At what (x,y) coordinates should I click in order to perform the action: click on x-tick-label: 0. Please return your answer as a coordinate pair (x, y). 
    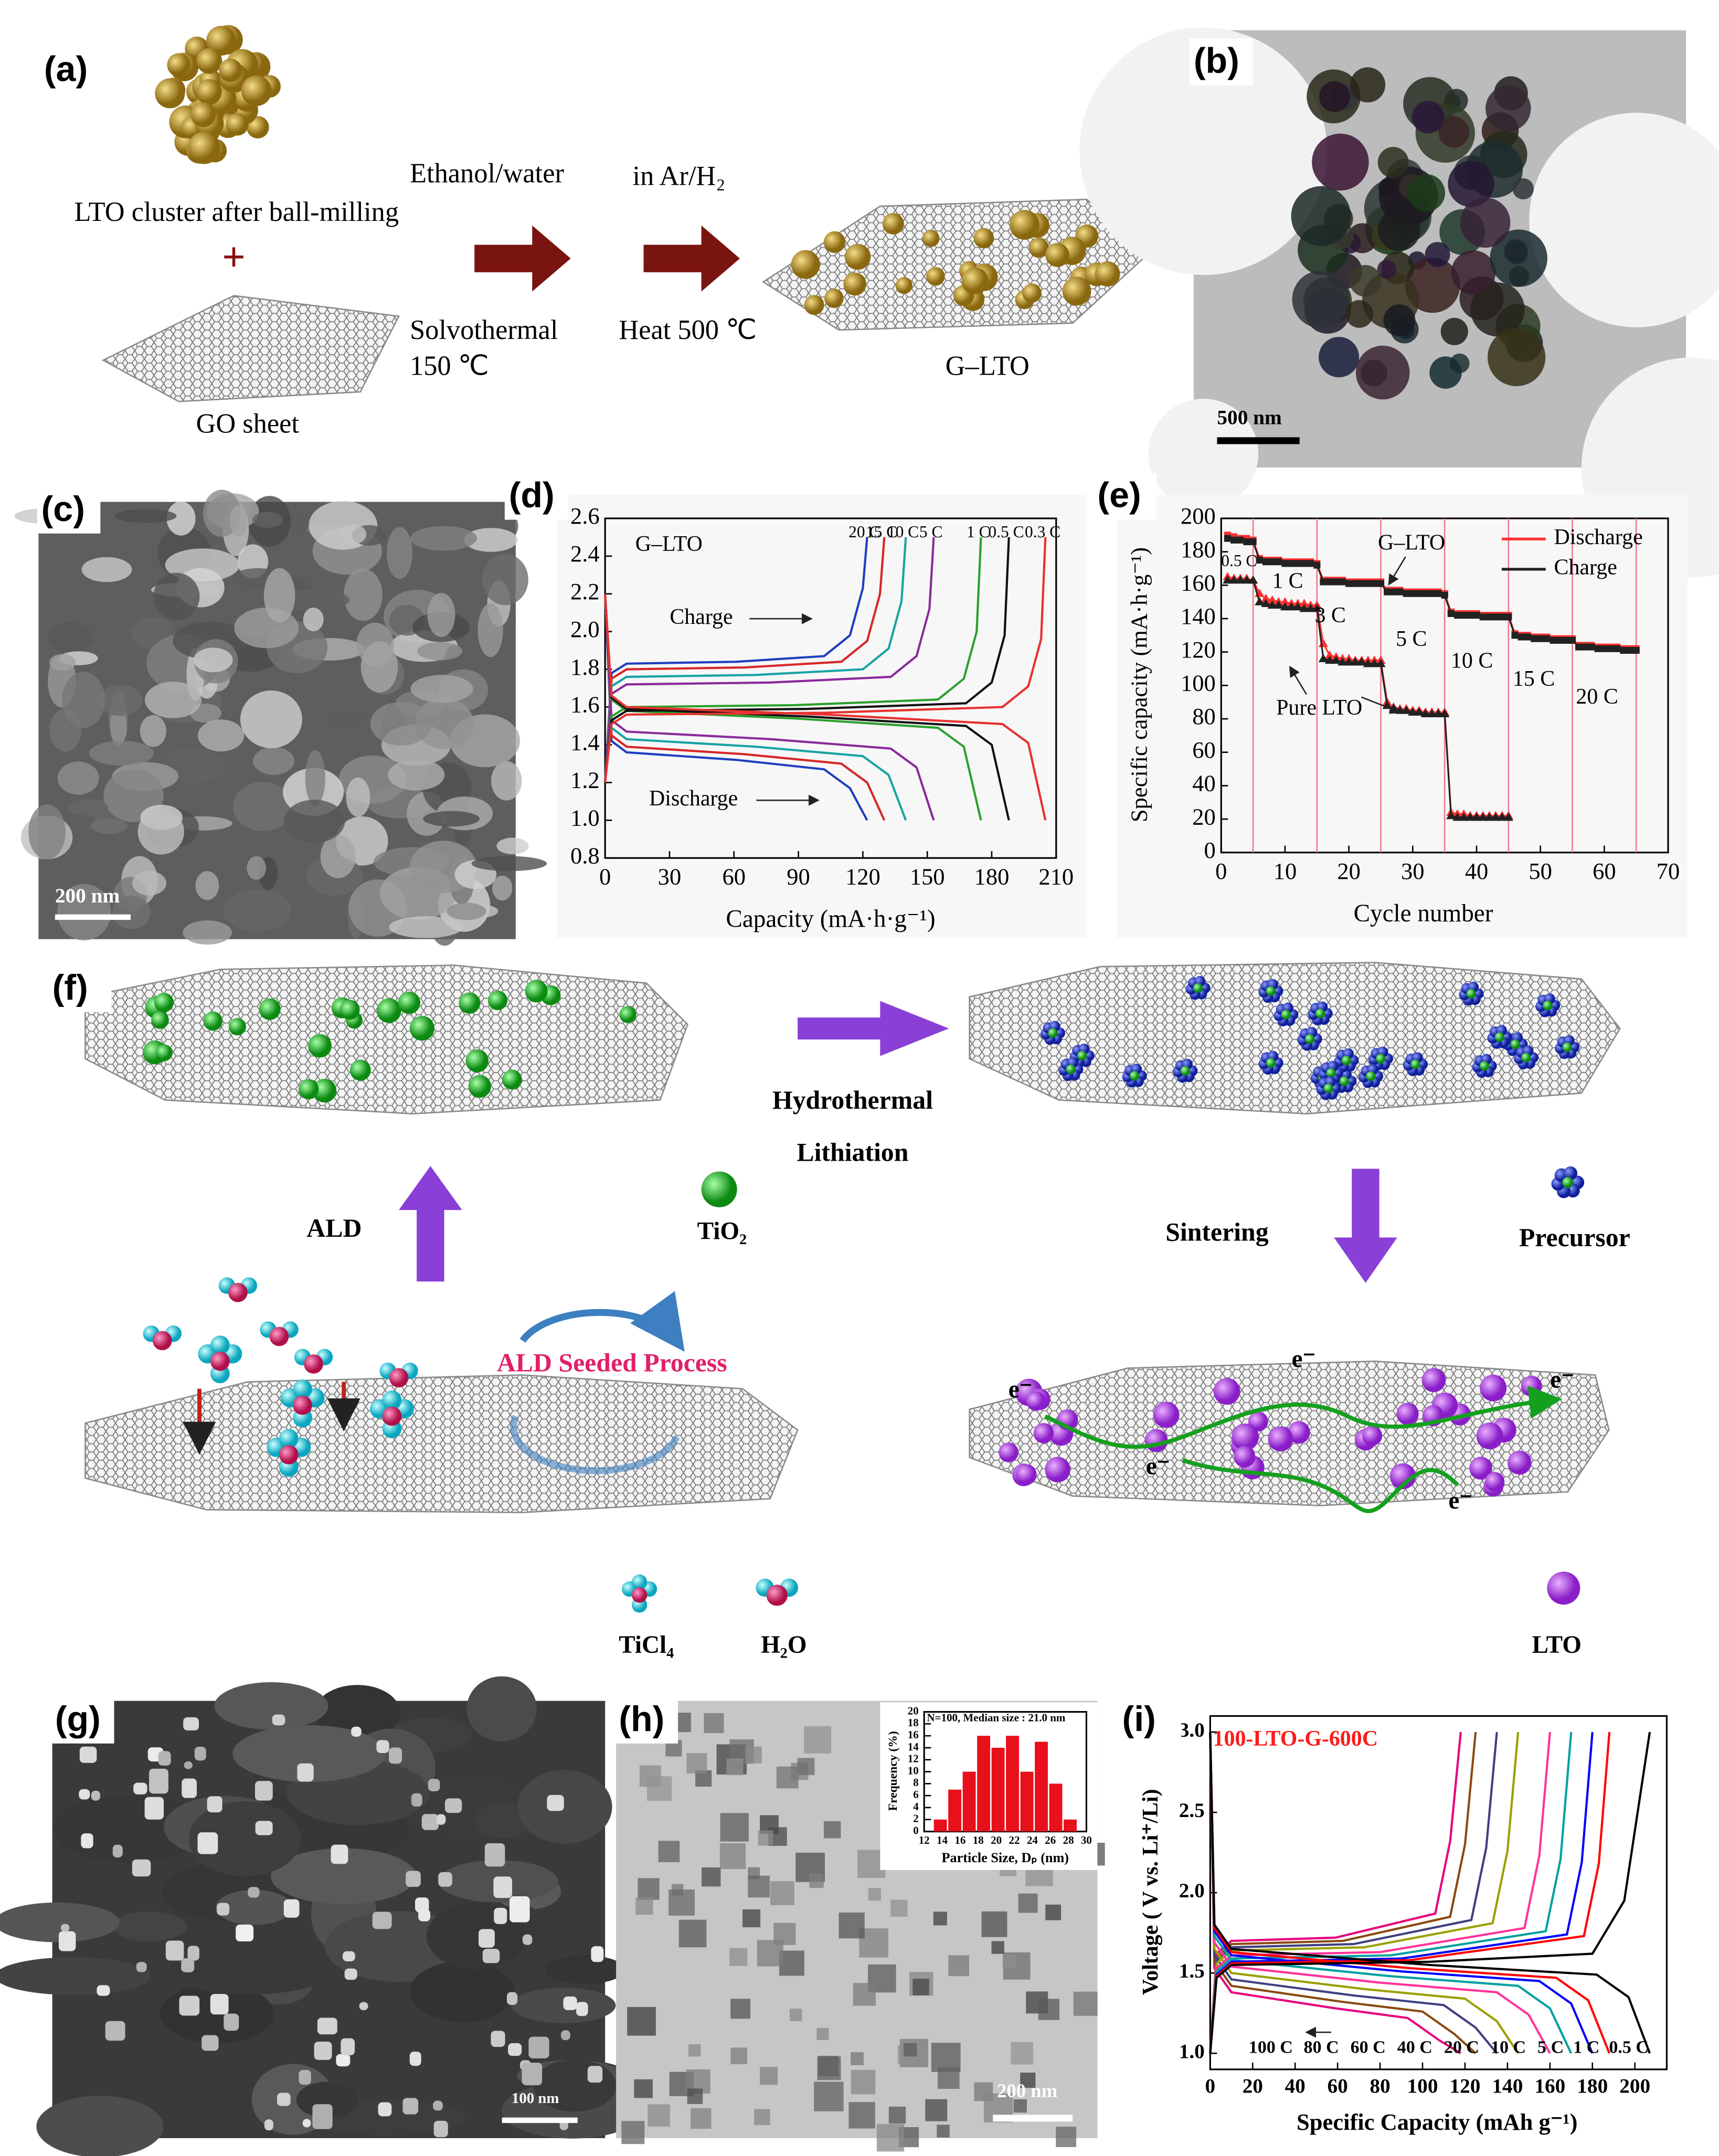
    Looking at the image, I should click on (605, 877).